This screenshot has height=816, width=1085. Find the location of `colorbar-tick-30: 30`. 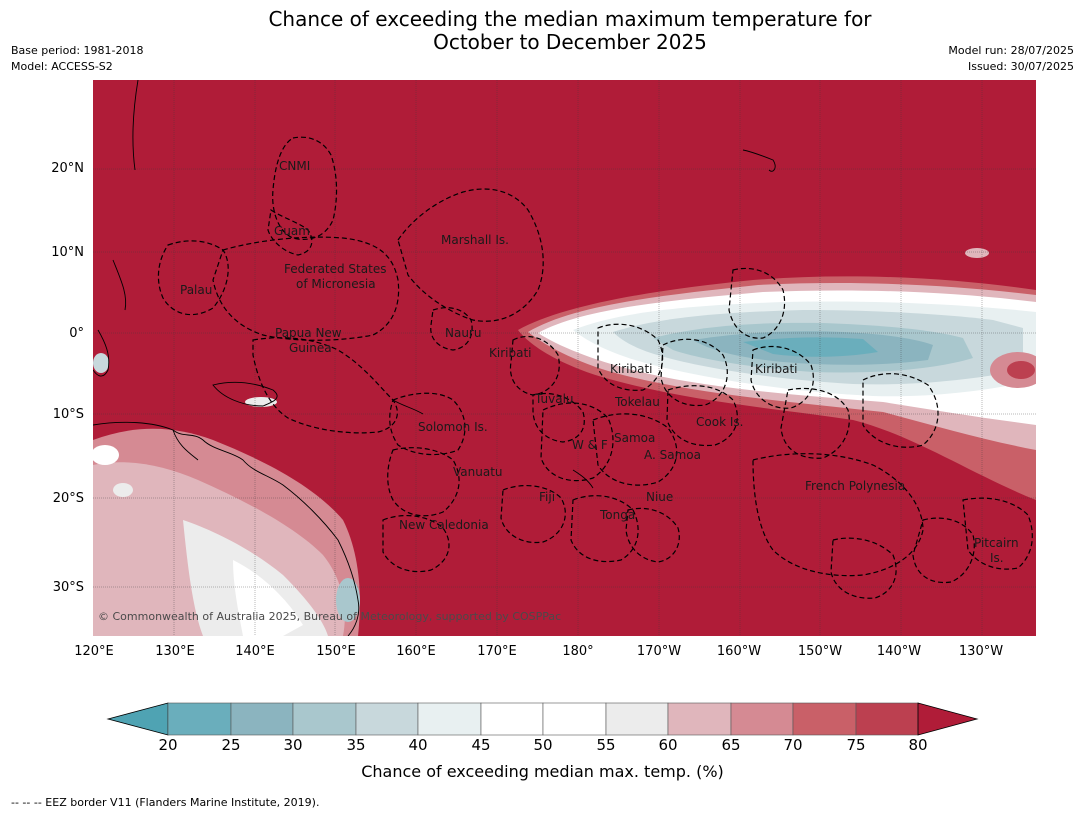

colorbar-tick-30: 30 is located at coordinates (293, 745).